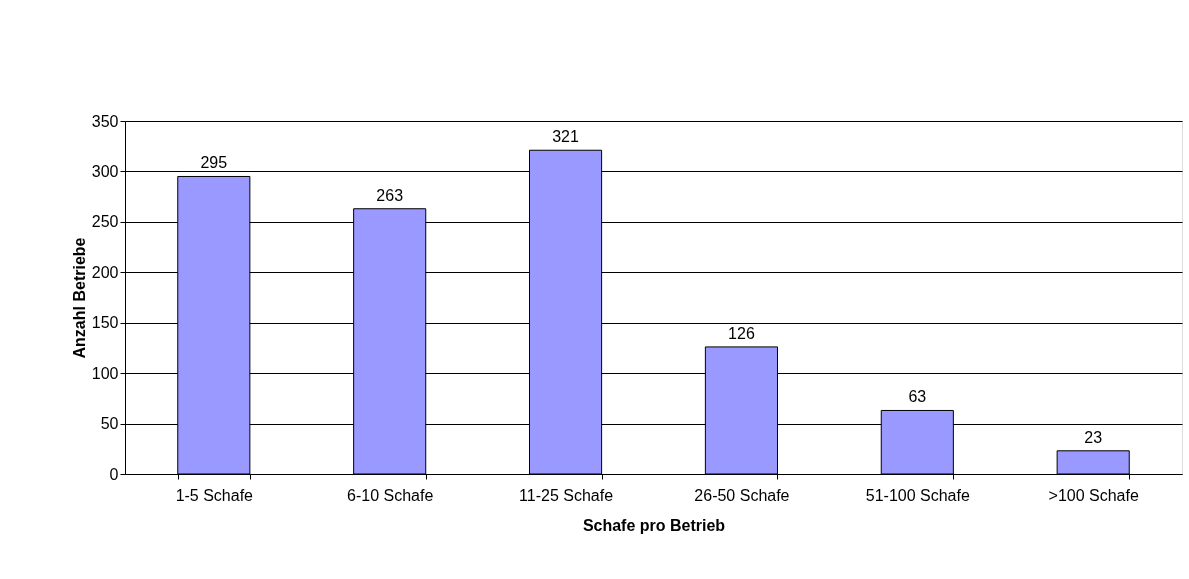 The height and width of the screenshot is (579, 1189). Describe the element at coordinates (654, 525) in the screenshot. I see `x-axis-title: Schafe pro Betrieb` at that location.